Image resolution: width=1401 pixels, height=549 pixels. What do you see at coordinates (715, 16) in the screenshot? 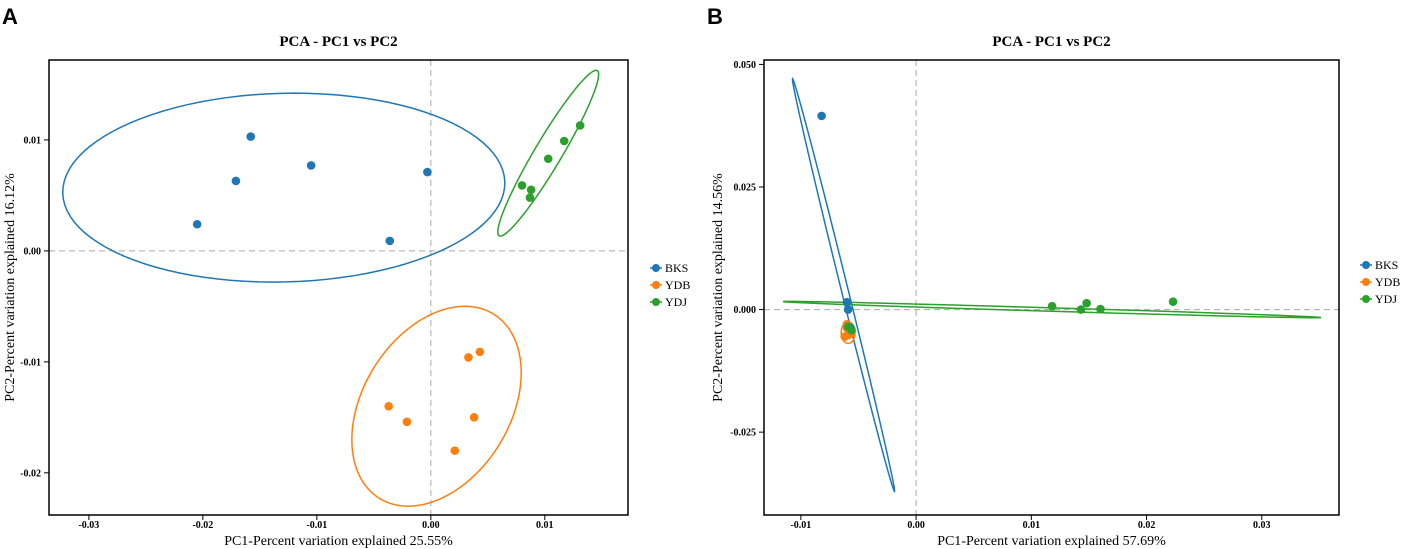
I see `panel-letter: B` at bounding box center [715, 16].